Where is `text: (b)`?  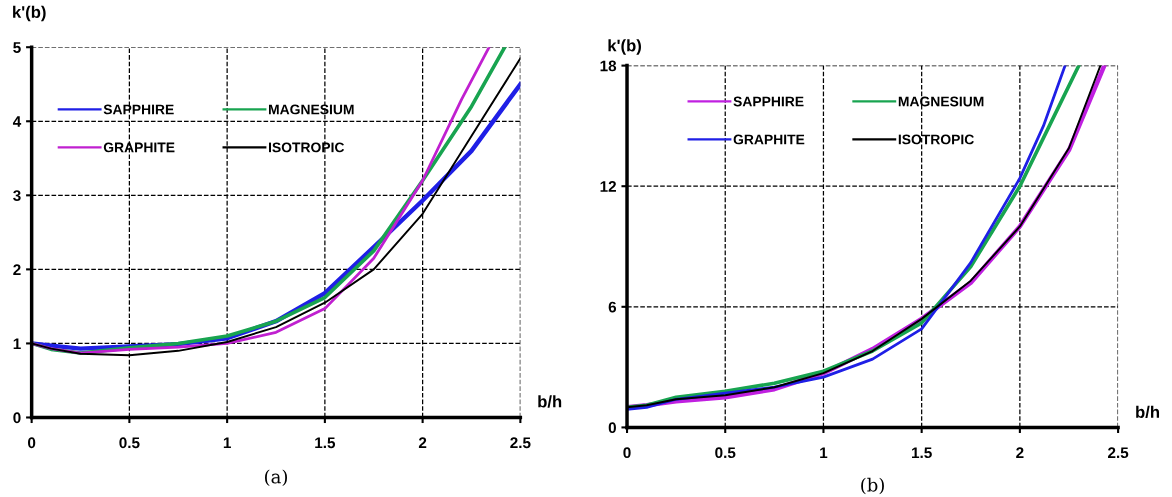 text: (b) is located at coordinates (872, 486).